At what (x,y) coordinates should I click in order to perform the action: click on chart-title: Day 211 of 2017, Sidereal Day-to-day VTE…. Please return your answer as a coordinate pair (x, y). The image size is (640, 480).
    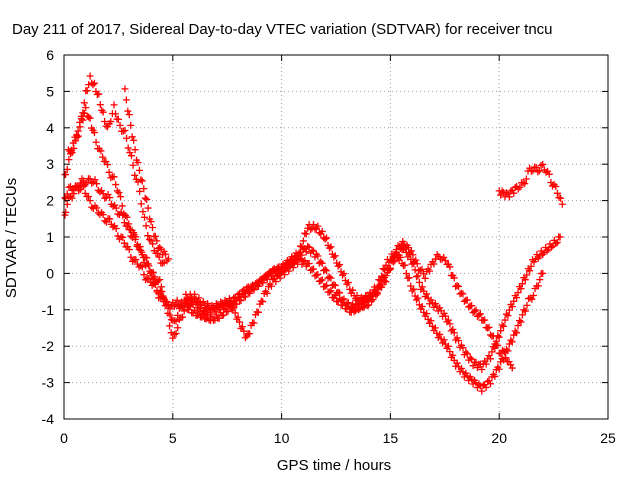
    Looking at the image, I should click on (282, 29).